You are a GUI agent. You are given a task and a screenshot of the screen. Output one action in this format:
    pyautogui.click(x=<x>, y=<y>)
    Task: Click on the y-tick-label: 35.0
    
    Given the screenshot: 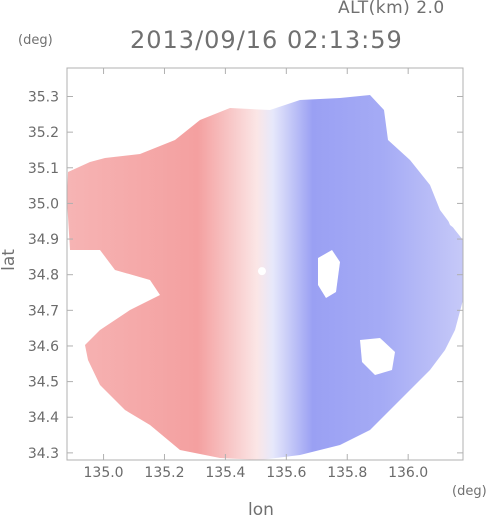 What is the action you would take?
    pyautogui.click(x=43, y=204)
    